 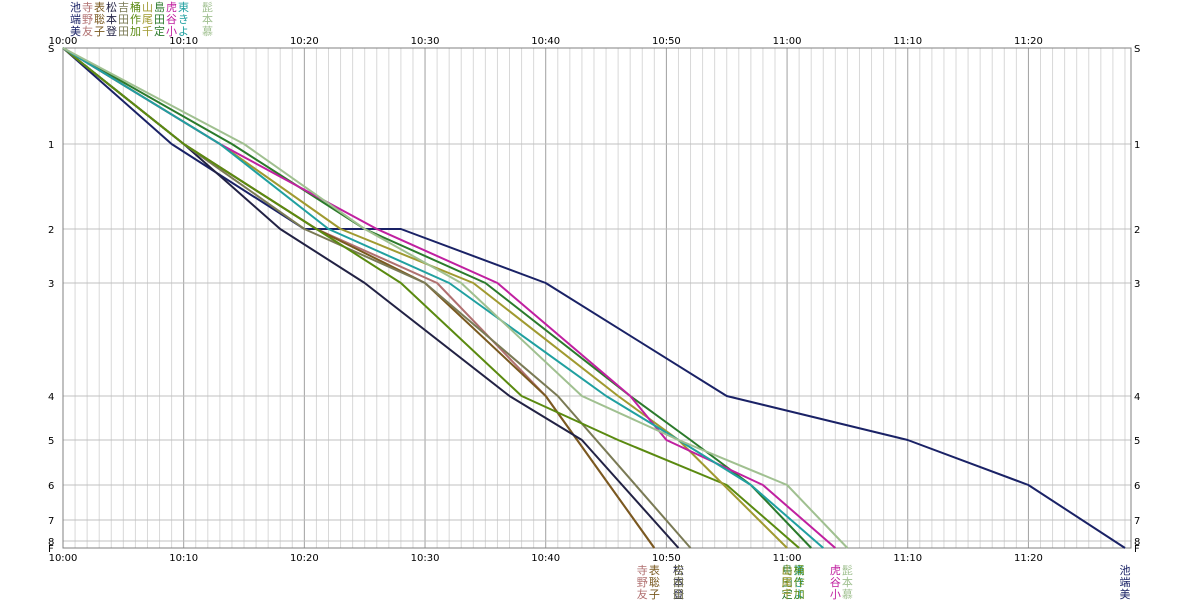 I want to click on finish-label: 登, so click(x=678, y=593).